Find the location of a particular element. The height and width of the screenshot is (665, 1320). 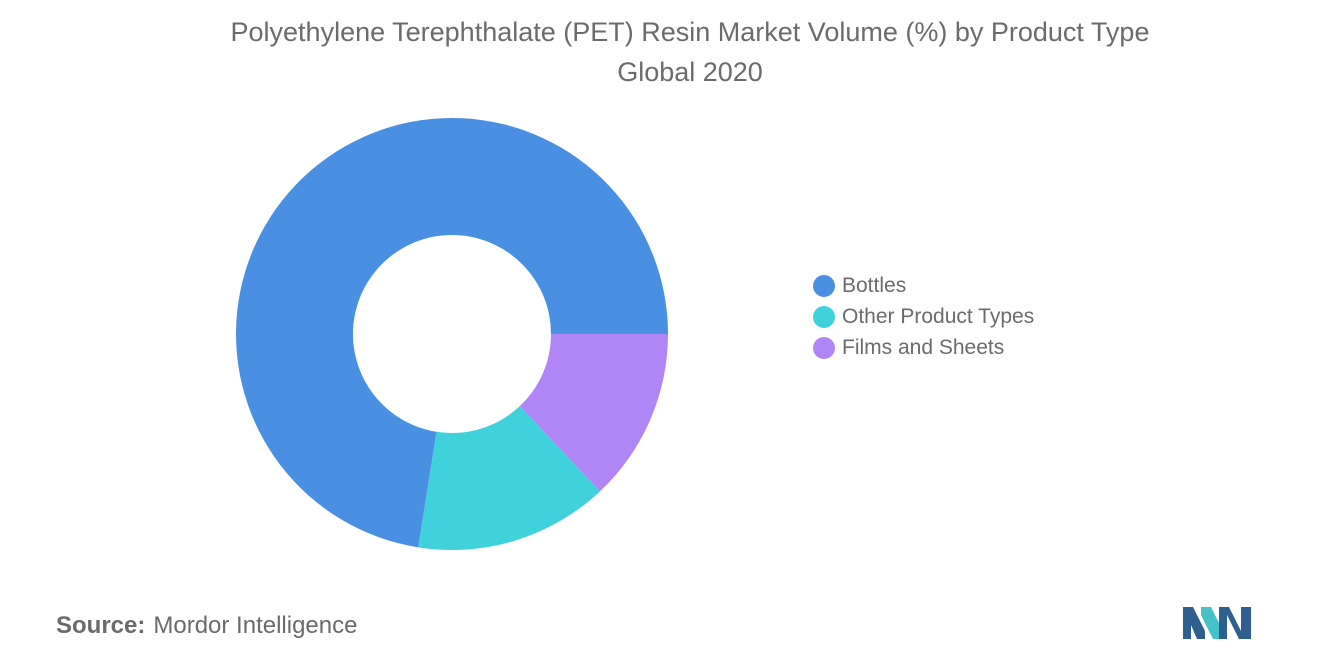

donut-slice-other-product-types is located at coordinates (509, 478).